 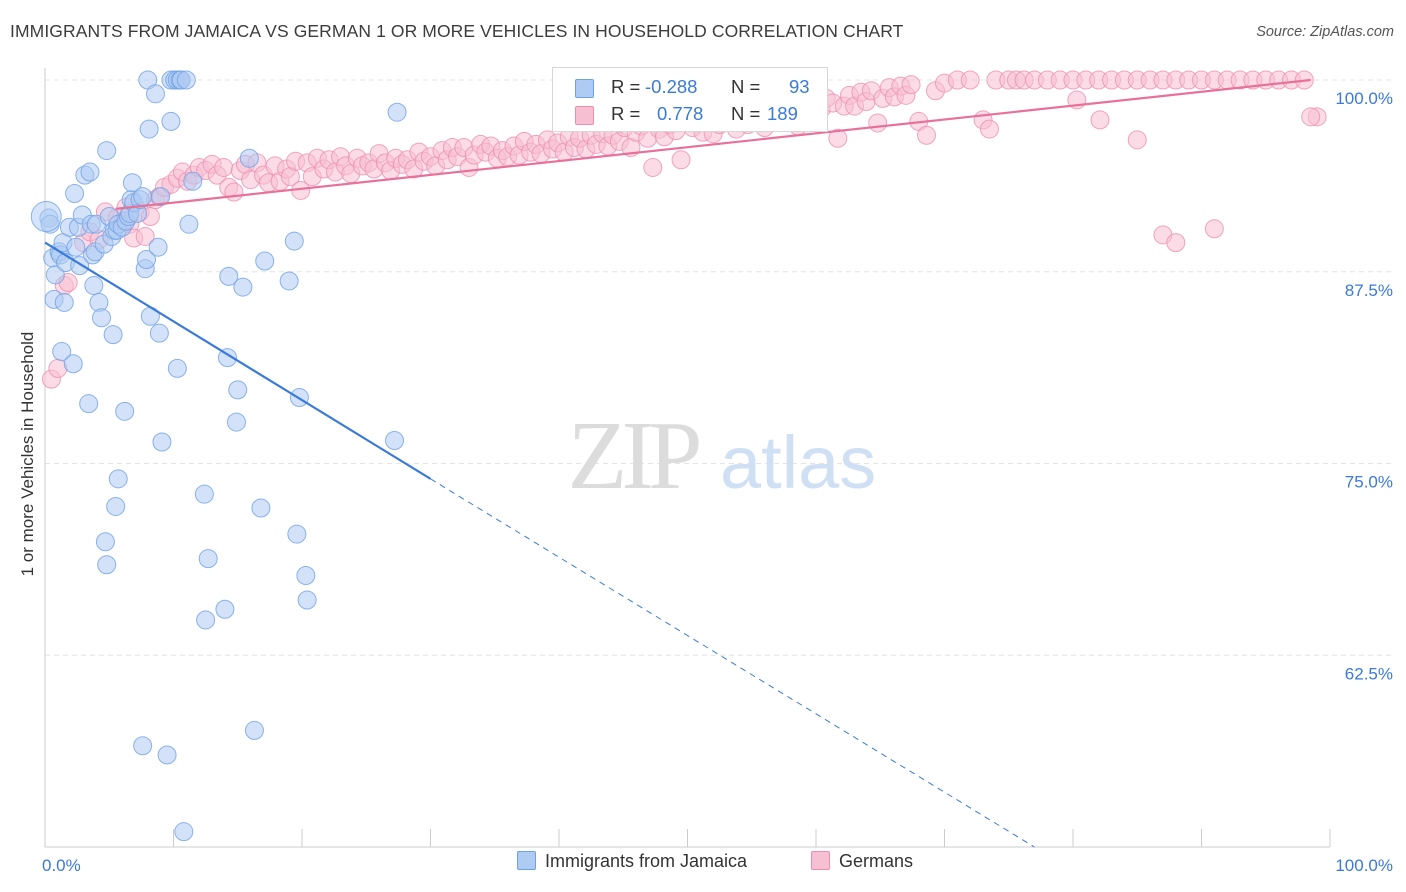 I want to click on watermark: ZIP atlas, so click(x=722, y=456).